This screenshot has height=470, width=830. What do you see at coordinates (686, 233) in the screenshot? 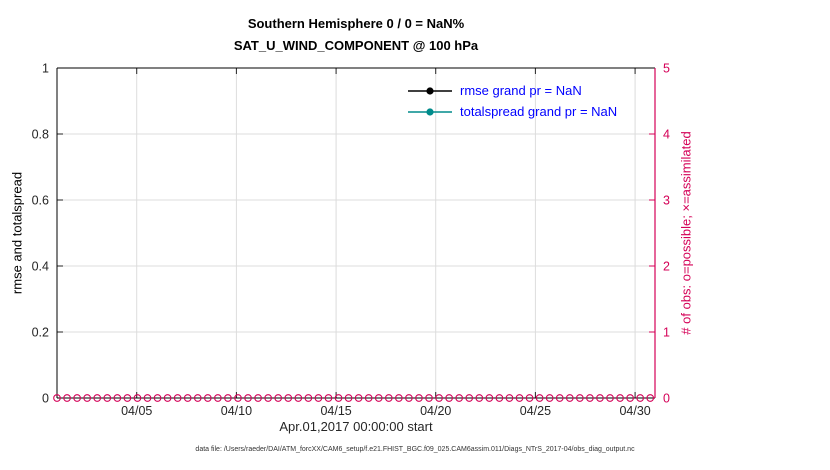
I see `right-y-axis-label: # of obs: o=possible; ×=assimilated` at bounding box center [686, 233].